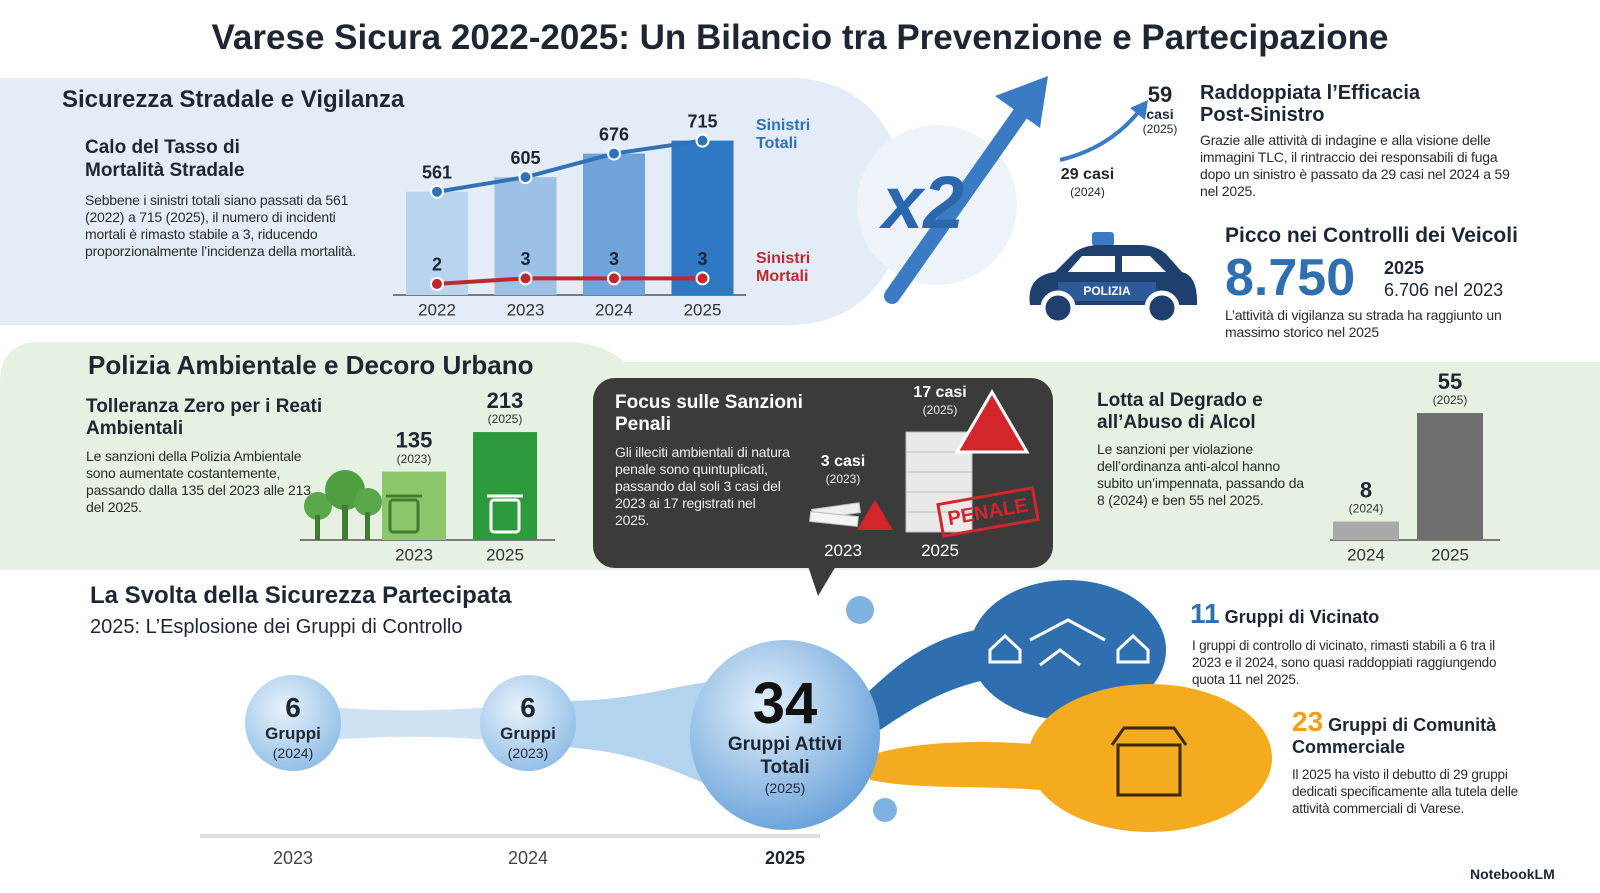 This screenshot has height=893, width=1600. I want to click on group-value: 23, so click(1308, 721).